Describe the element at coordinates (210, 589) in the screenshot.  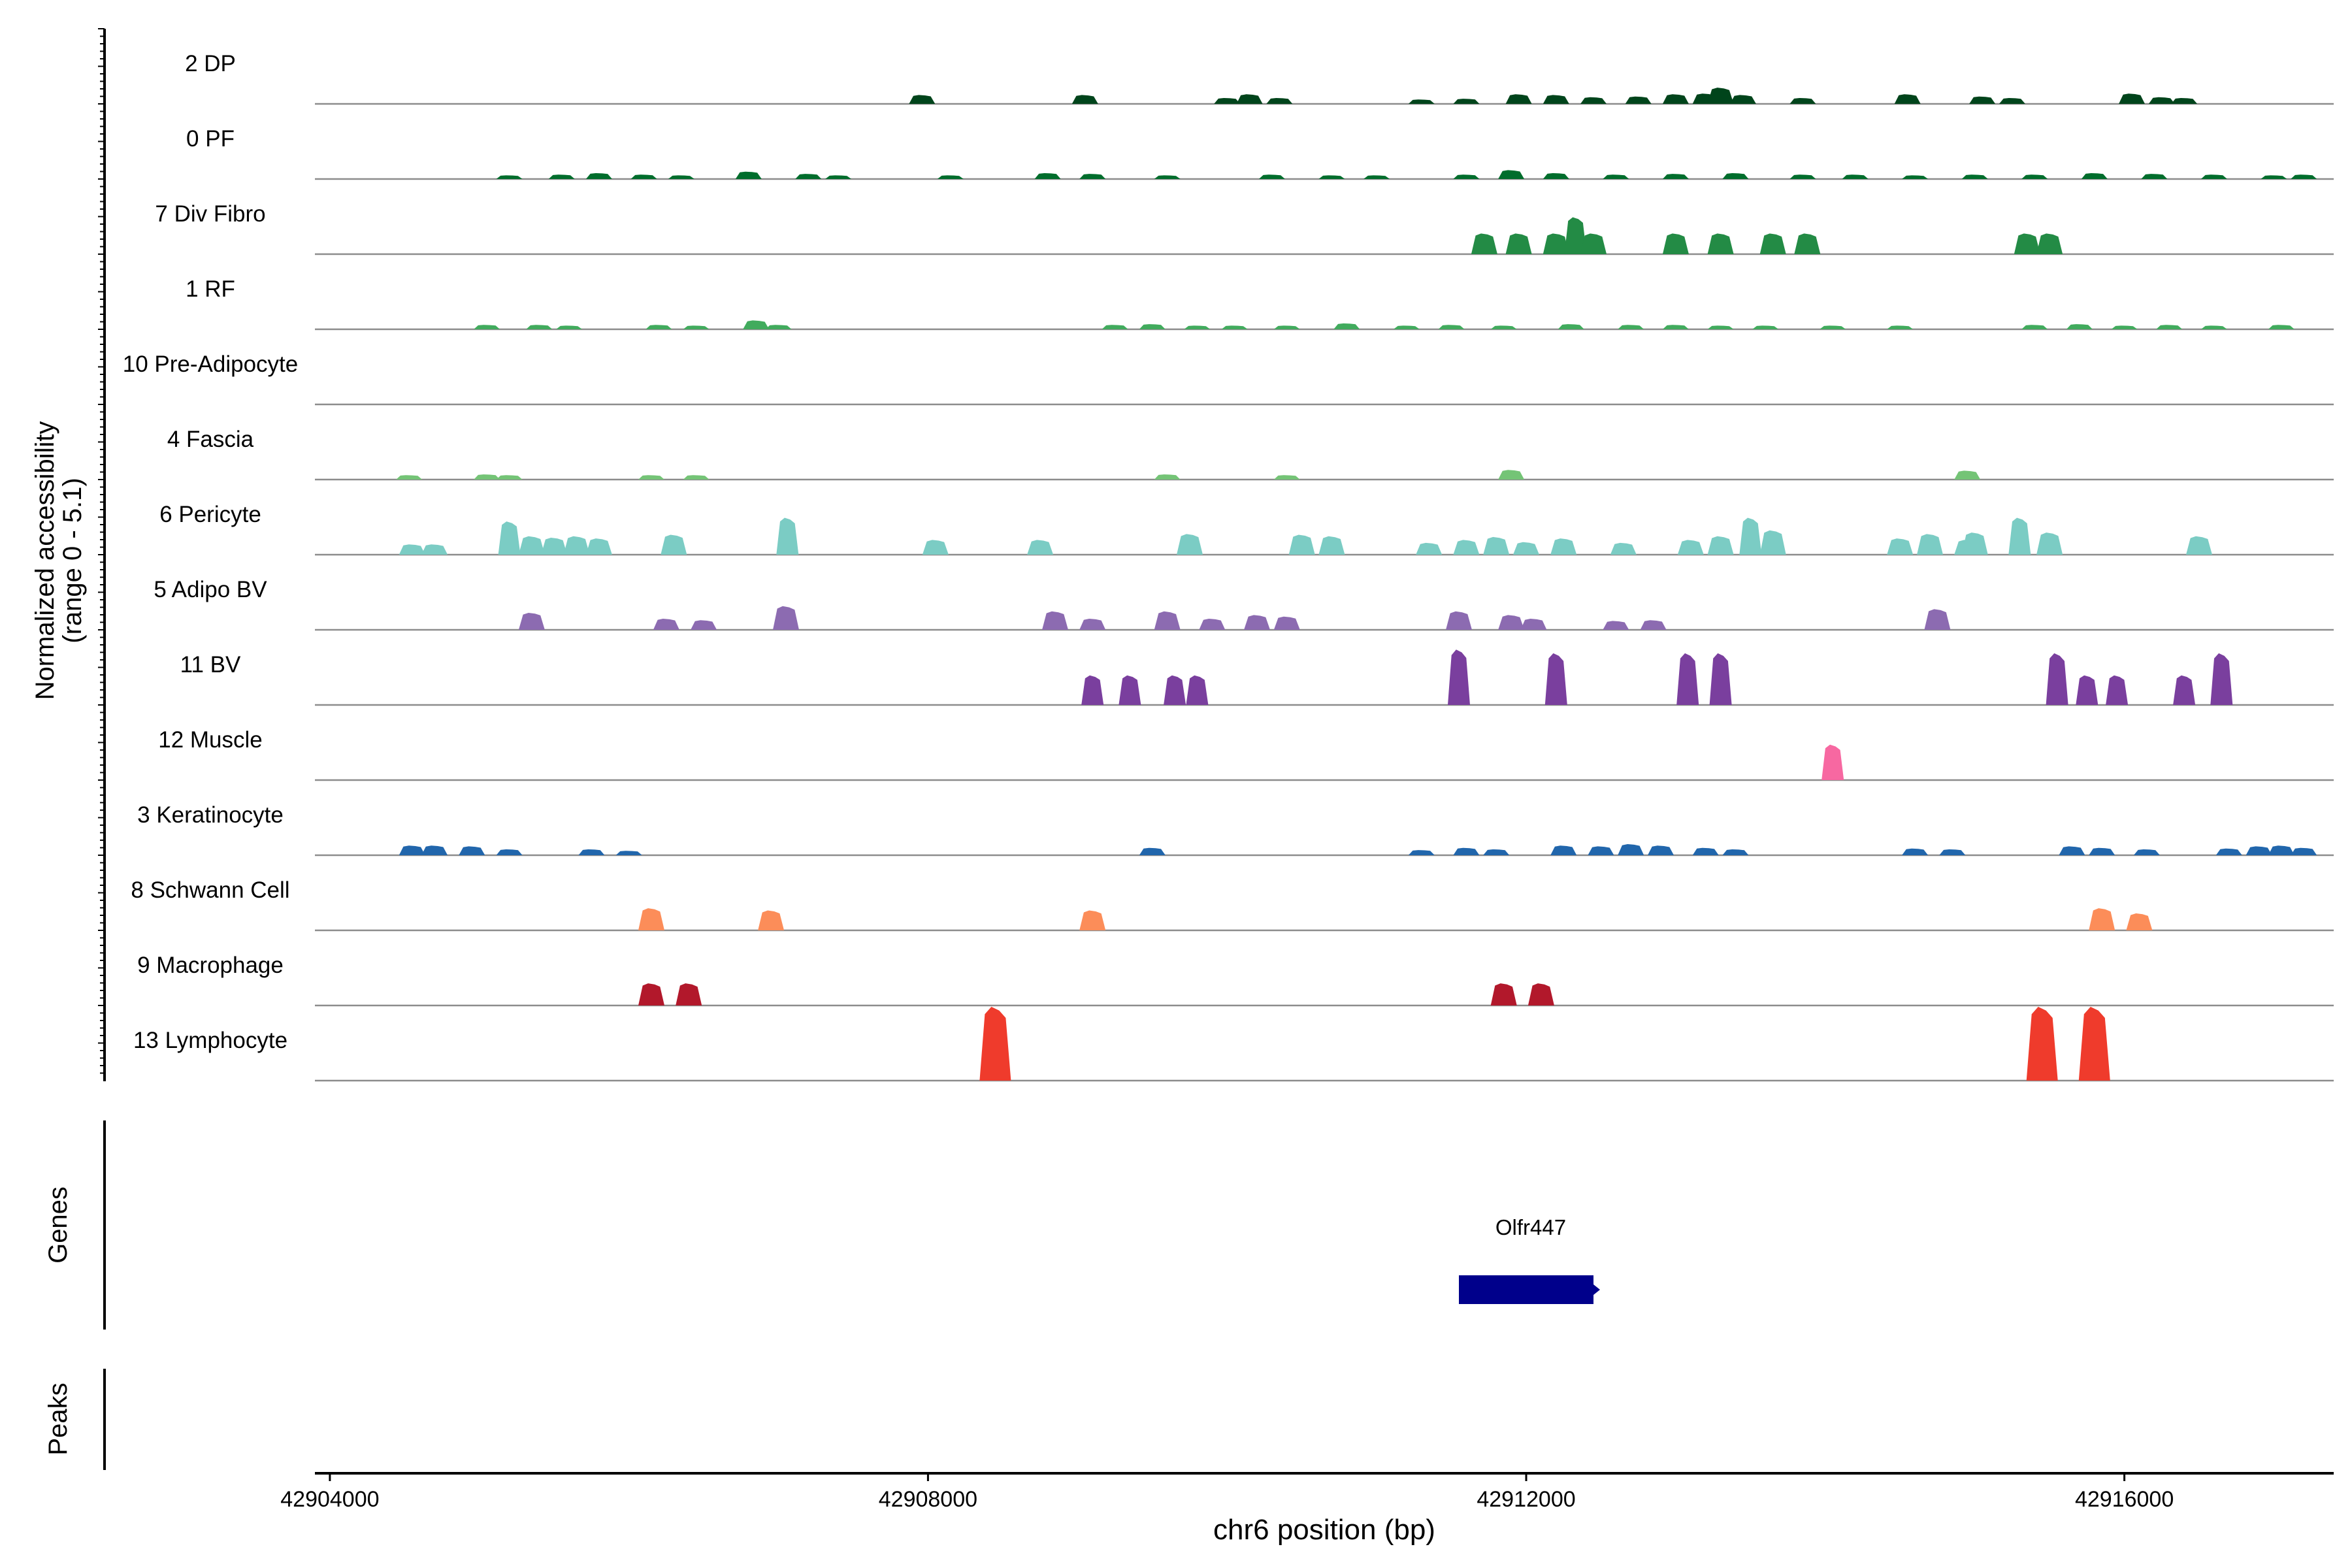
I see `track-label: 5 Adipo BV` at that location.